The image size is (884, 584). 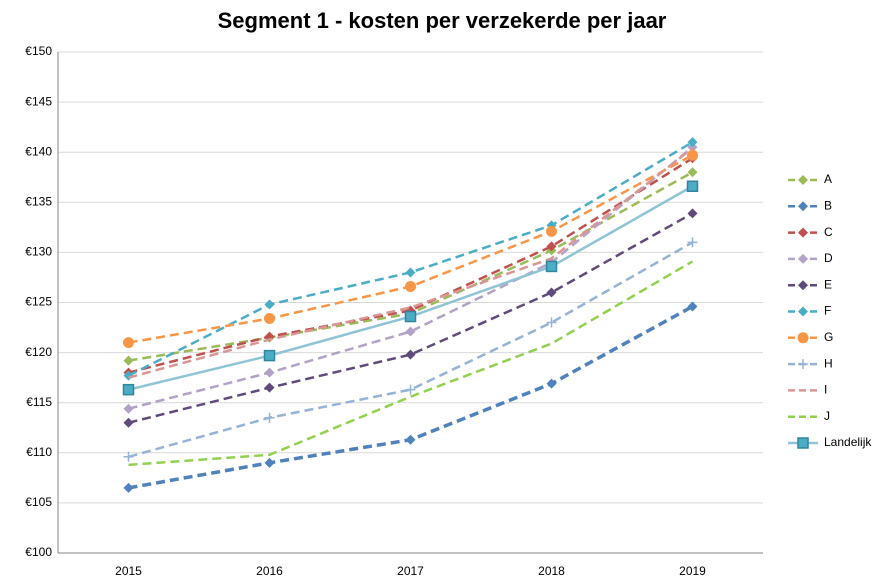 I want to click on y-tick-label: €110, so click(x=39, y=452).